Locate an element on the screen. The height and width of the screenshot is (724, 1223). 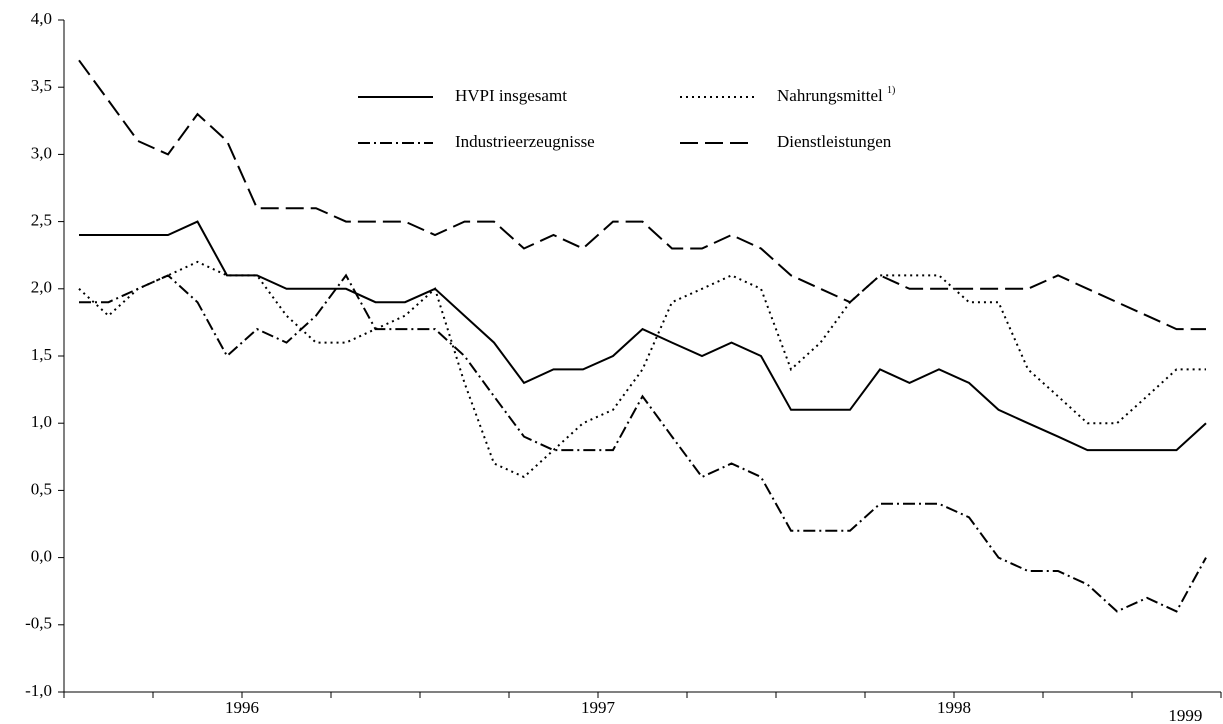
y-tick-label: 1,0 is located at coordinates (41, 421).